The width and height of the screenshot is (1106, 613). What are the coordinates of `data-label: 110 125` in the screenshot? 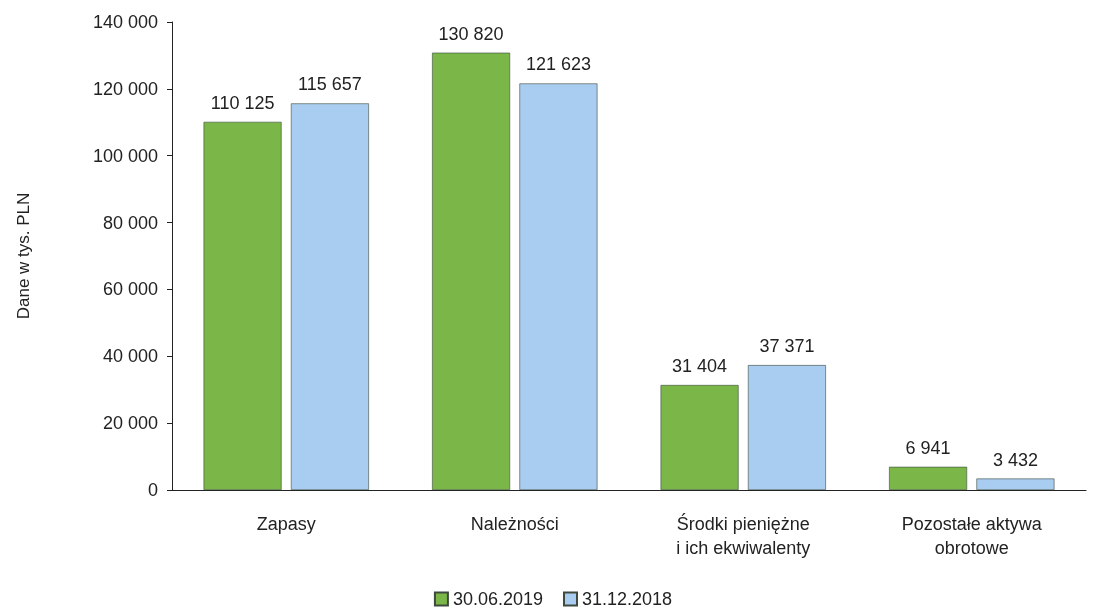 It's located at (242, 102).